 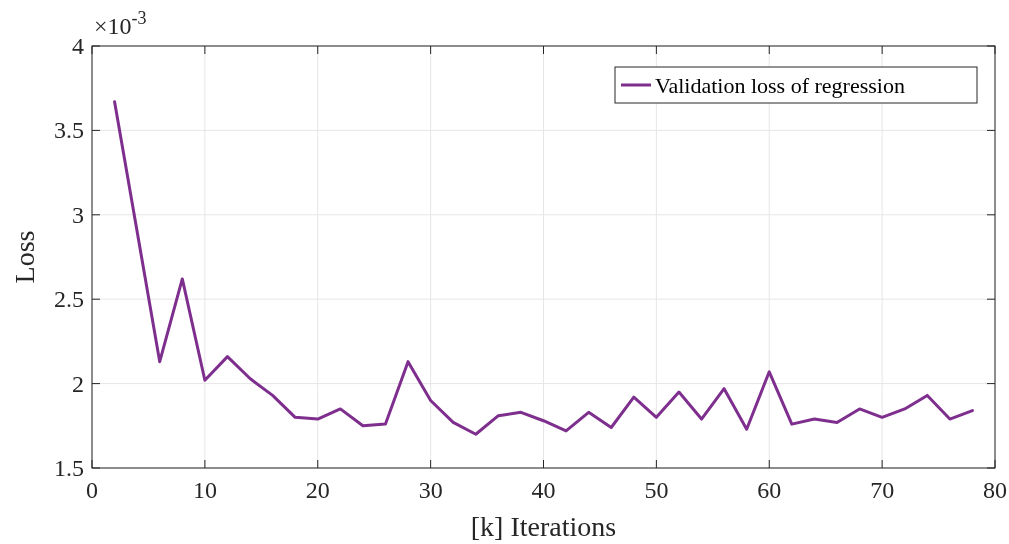 What do you see at coordinates (92, 490) in the screenshot?
I see `x-tick-label: 0` at bounding box center [92, 490].